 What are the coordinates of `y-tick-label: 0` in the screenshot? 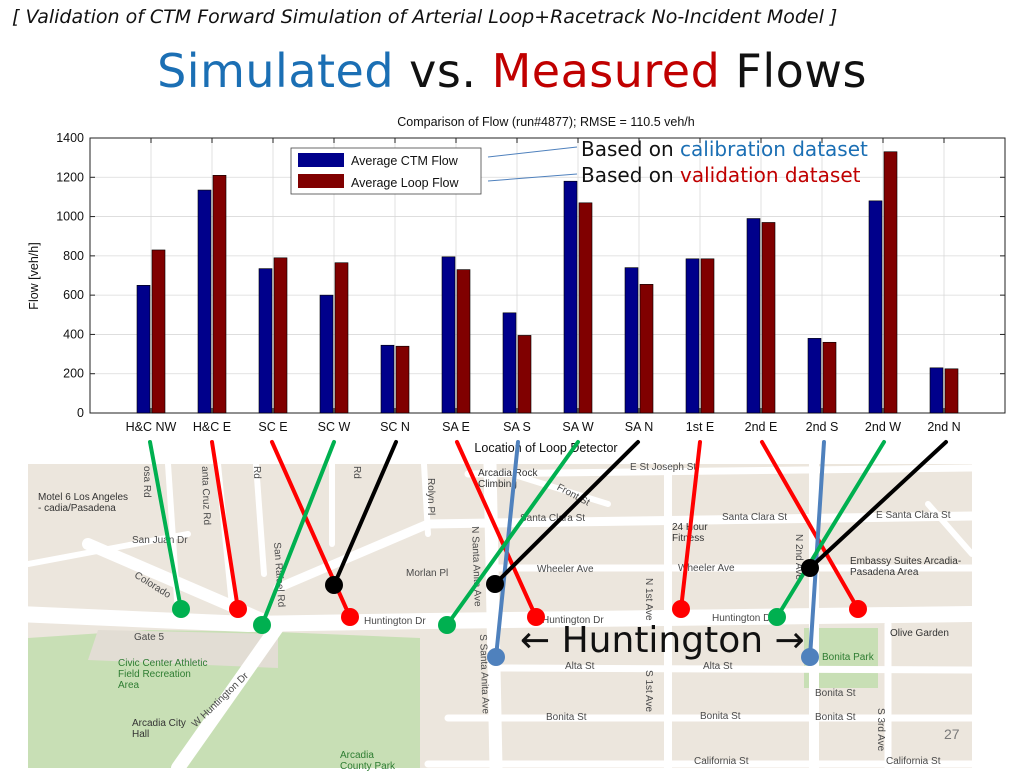 It's located at (80, 413).